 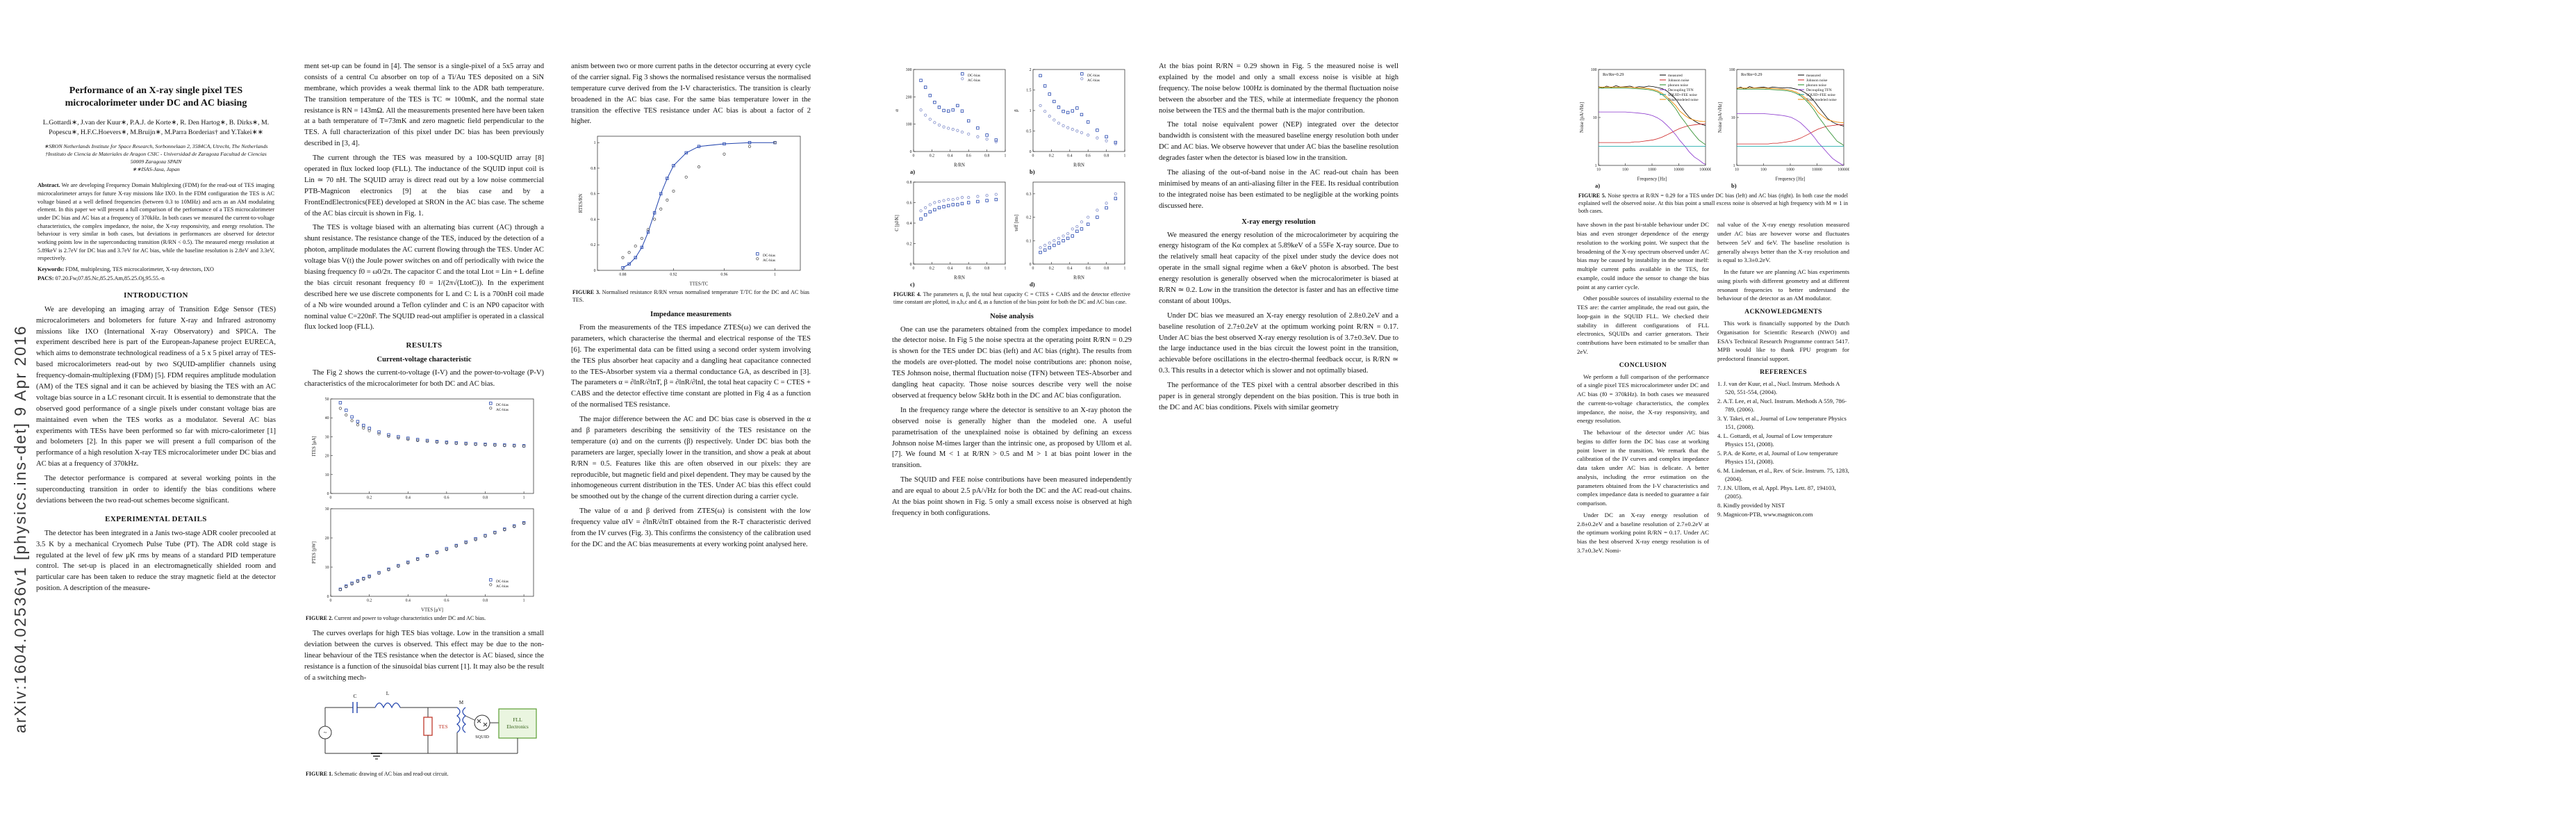 What do you see at coordinates (1017, 110) in the screenshot?
I see `svg-text: β` at bounding box center [1017, 110].